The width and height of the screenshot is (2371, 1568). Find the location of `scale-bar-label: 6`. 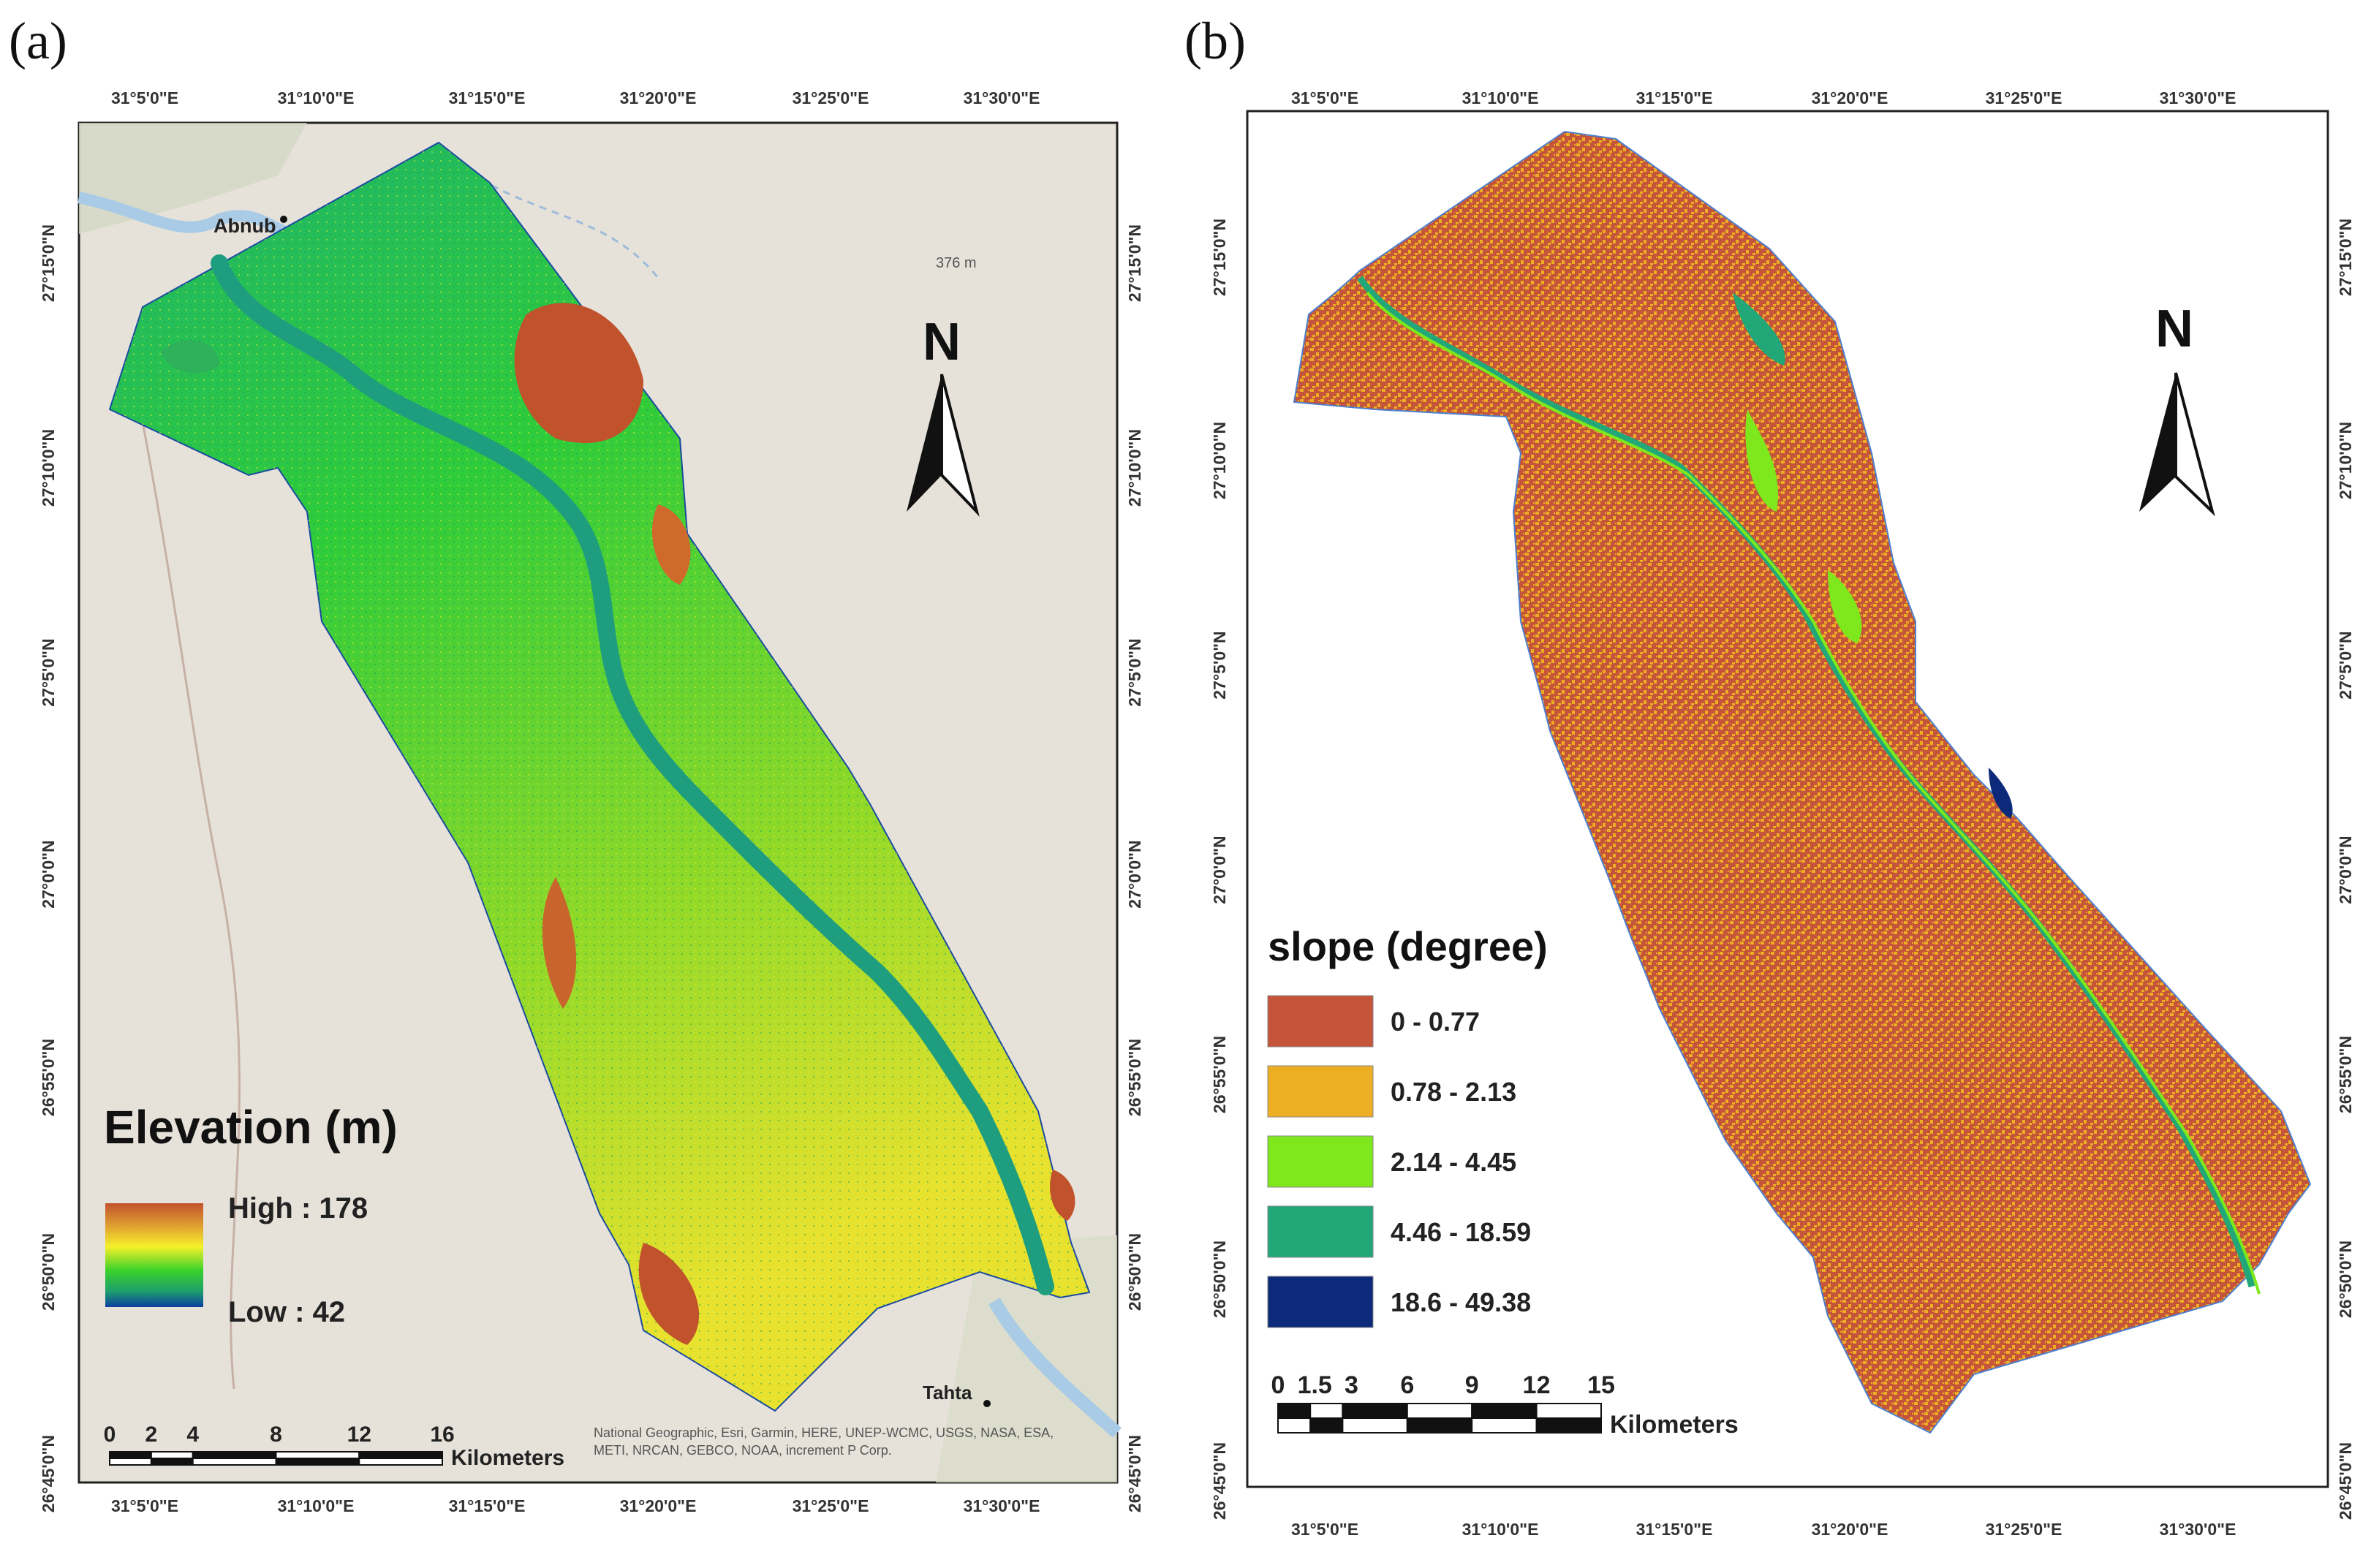

scale-bar-label: 6 is located at coordinates (1407, 1385).